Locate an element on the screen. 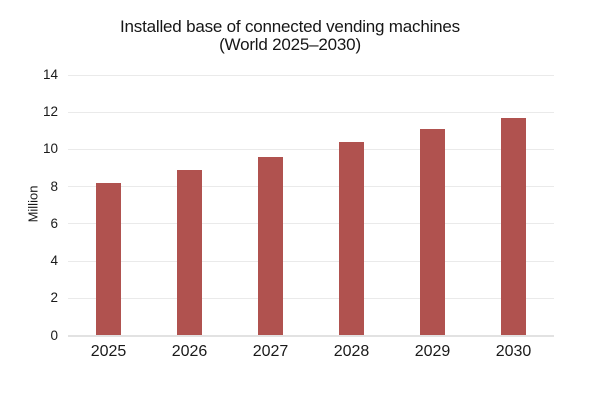 This screenshot has width=600, height=400. x-tick-label-2026: 2026 is located at coordinates (189, 351).